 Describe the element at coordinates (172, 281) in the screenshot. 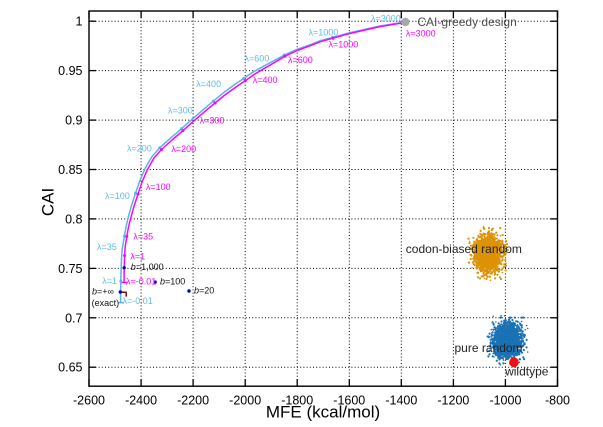

I see `svg-text: b=100` at that location.